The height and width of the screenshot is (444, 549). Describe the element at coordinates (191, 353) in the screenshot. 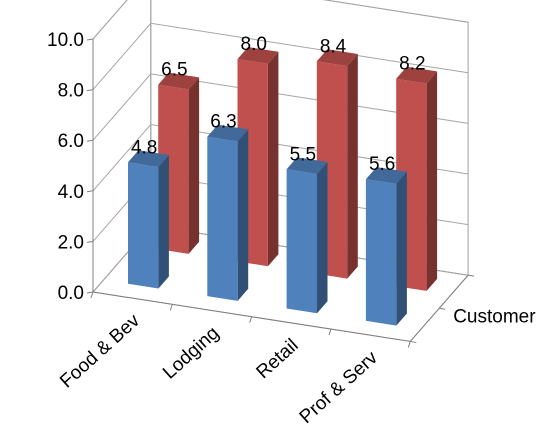

I see `category-label: Lodging` at that location.